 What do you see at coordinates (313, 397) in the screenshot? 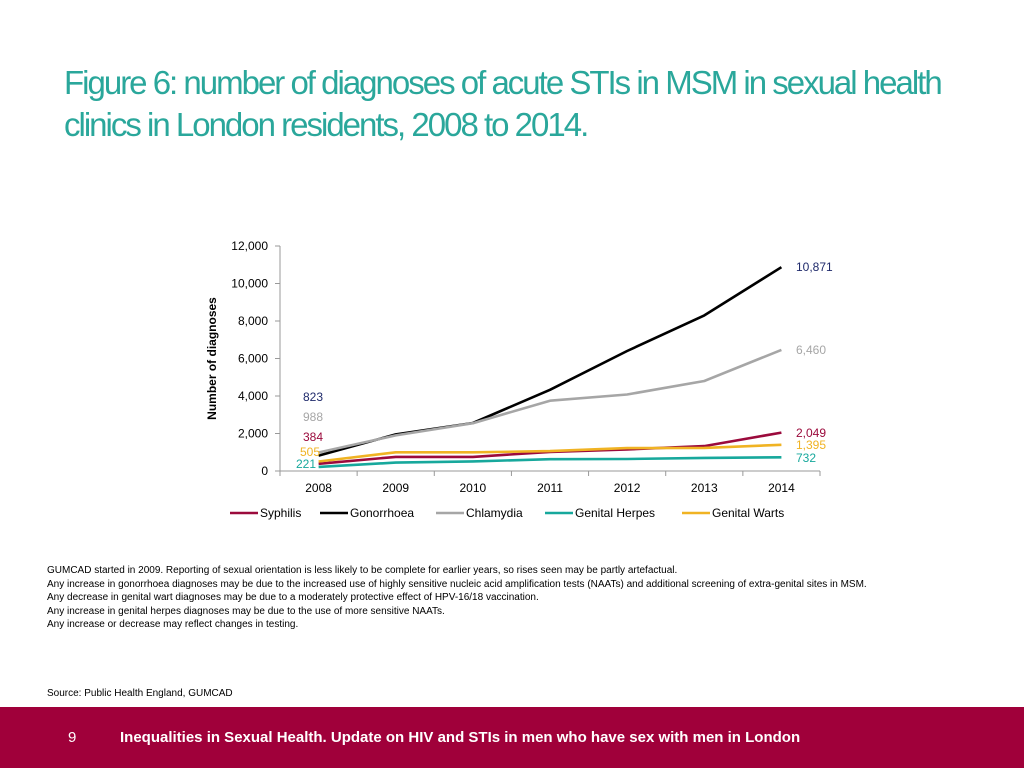
I see `data-label-start: 823` at bounding box center [313, 397].